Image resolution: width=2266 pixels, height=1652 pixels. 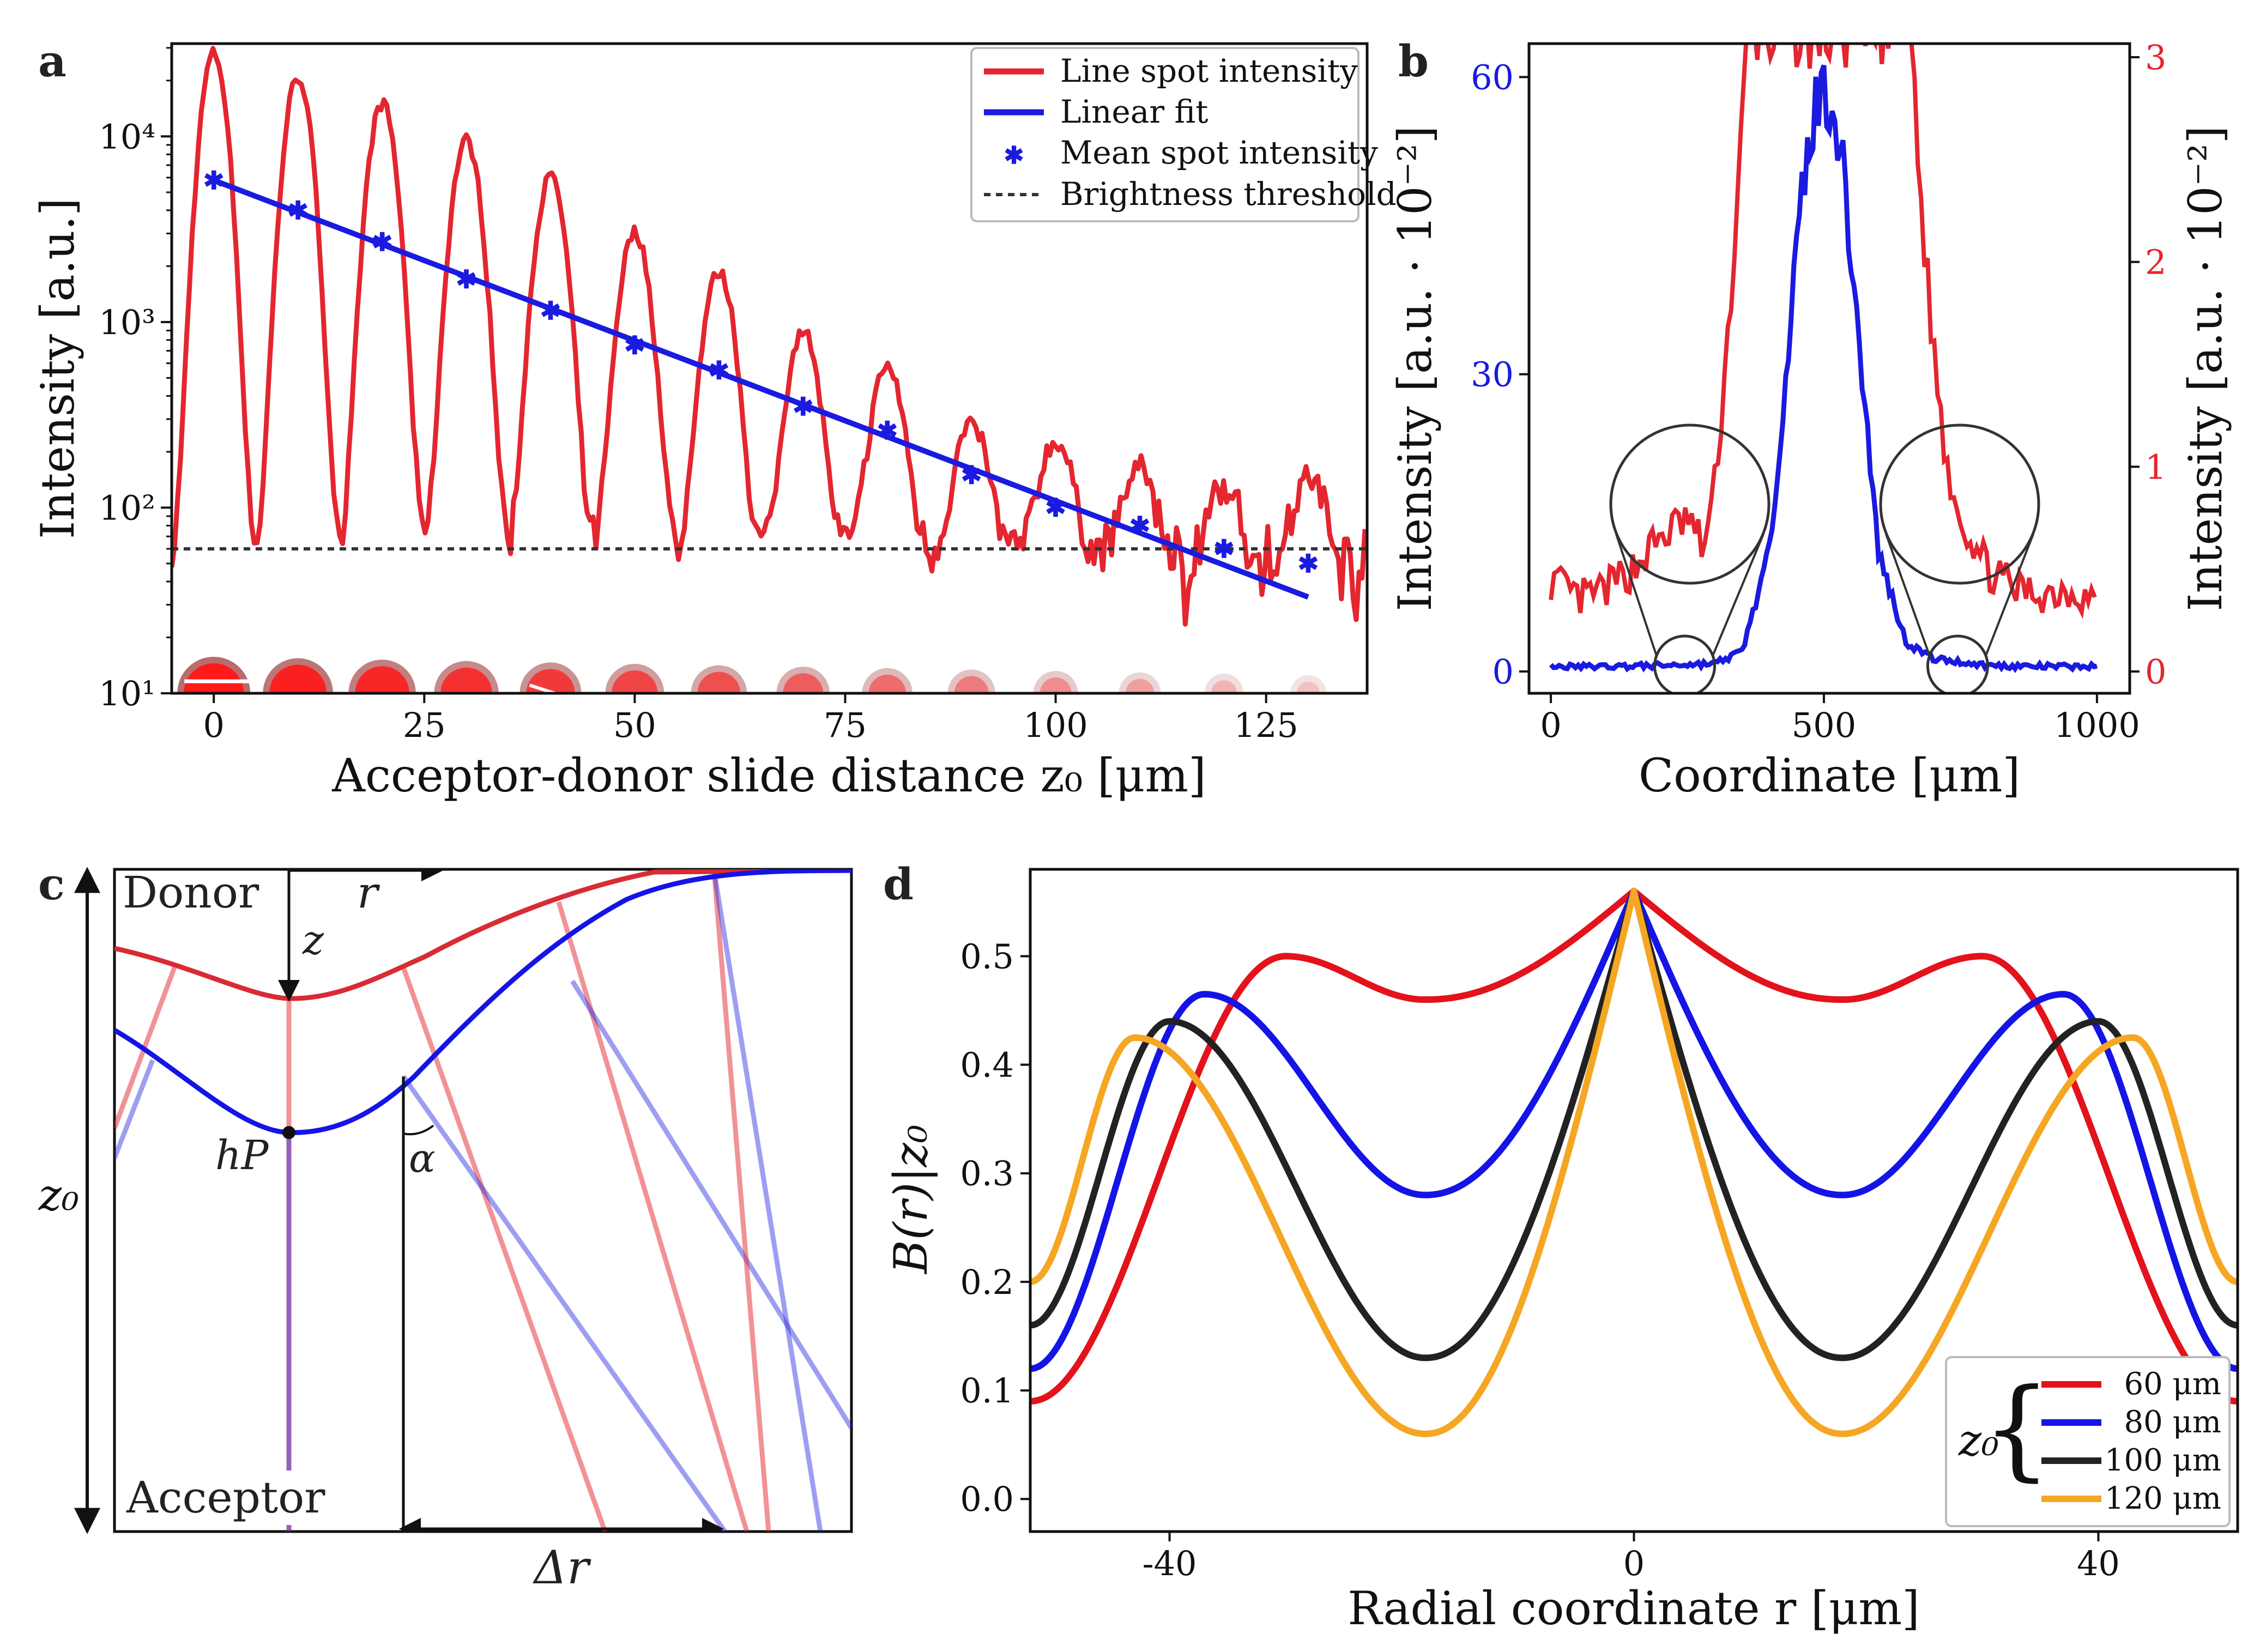 I want to click on donor-surface-blue, so click(x=482, y=1002).